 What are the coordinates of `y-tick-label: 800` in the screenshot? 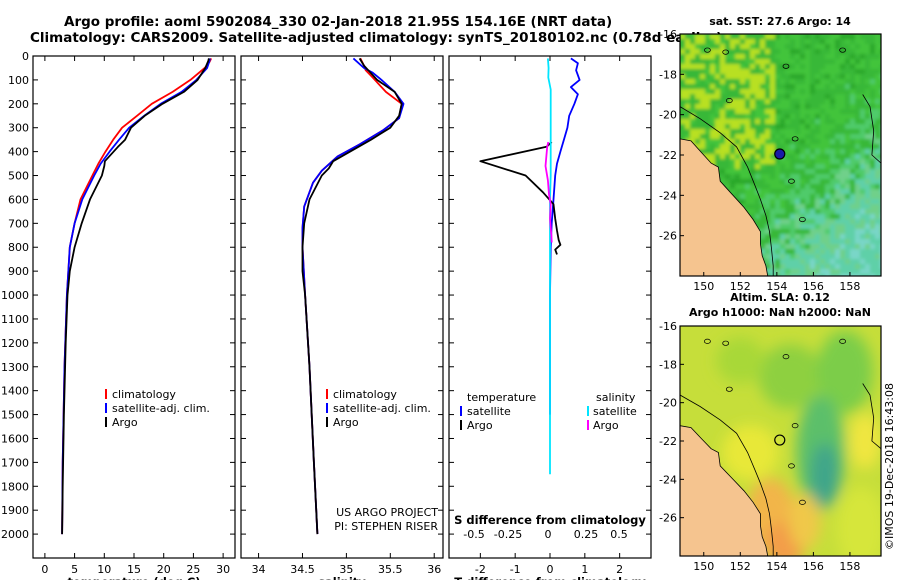 It's located at (18, 247).